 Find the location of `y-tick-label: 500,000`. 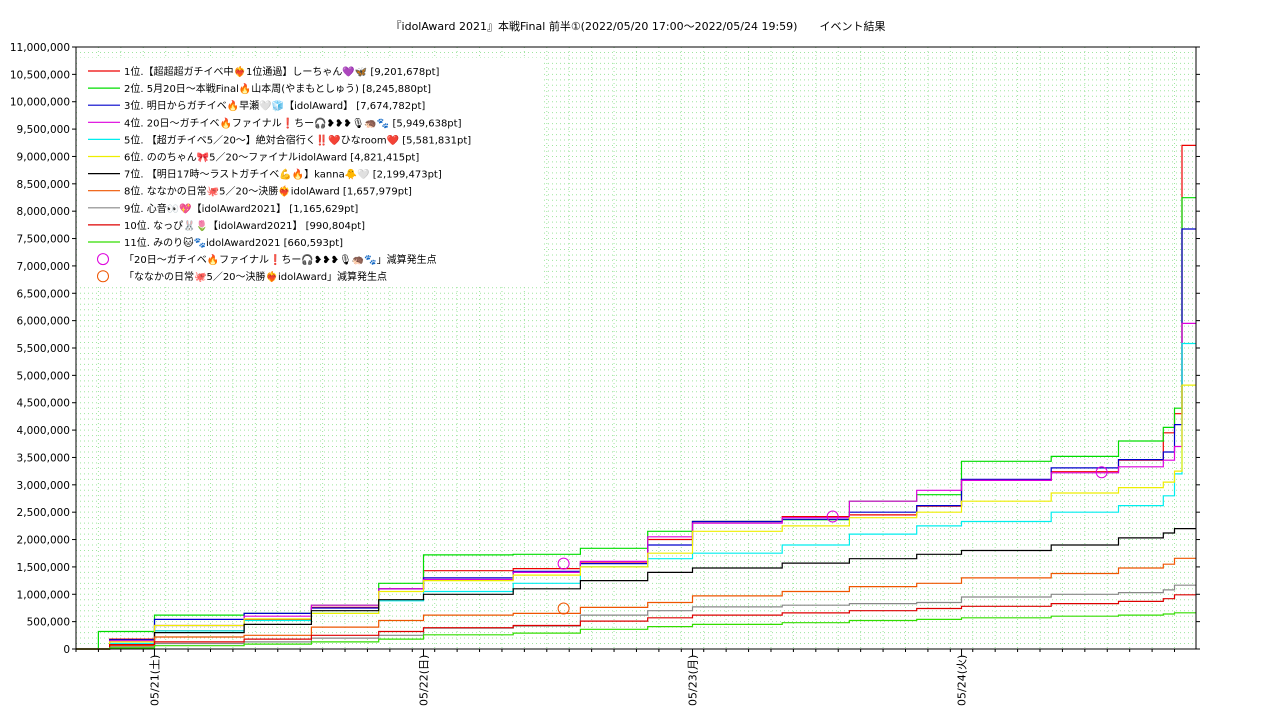

y-tick-label: 500,000 is located at coordinates (48, 623).